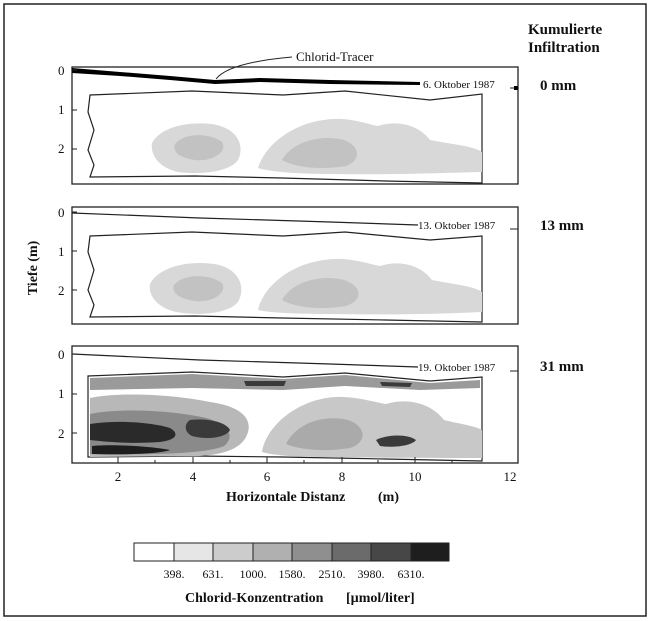 The height and width of the screenshot is (621, 651). Describe the element at coordinates (265, 383) in the screenshot. I see `panel-3-band-top-dark` at that location.